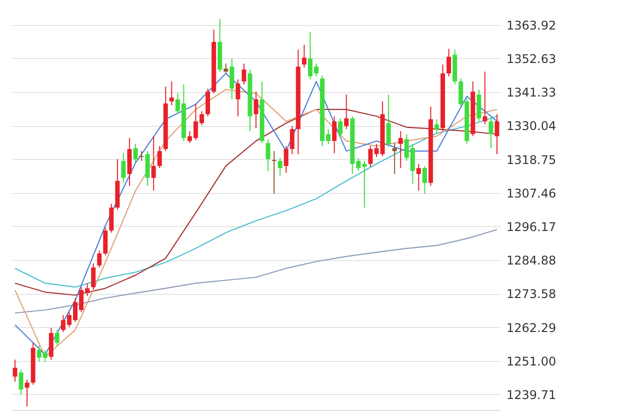  I want to click on y-tick-label: 1296.17, so click(531, 227).